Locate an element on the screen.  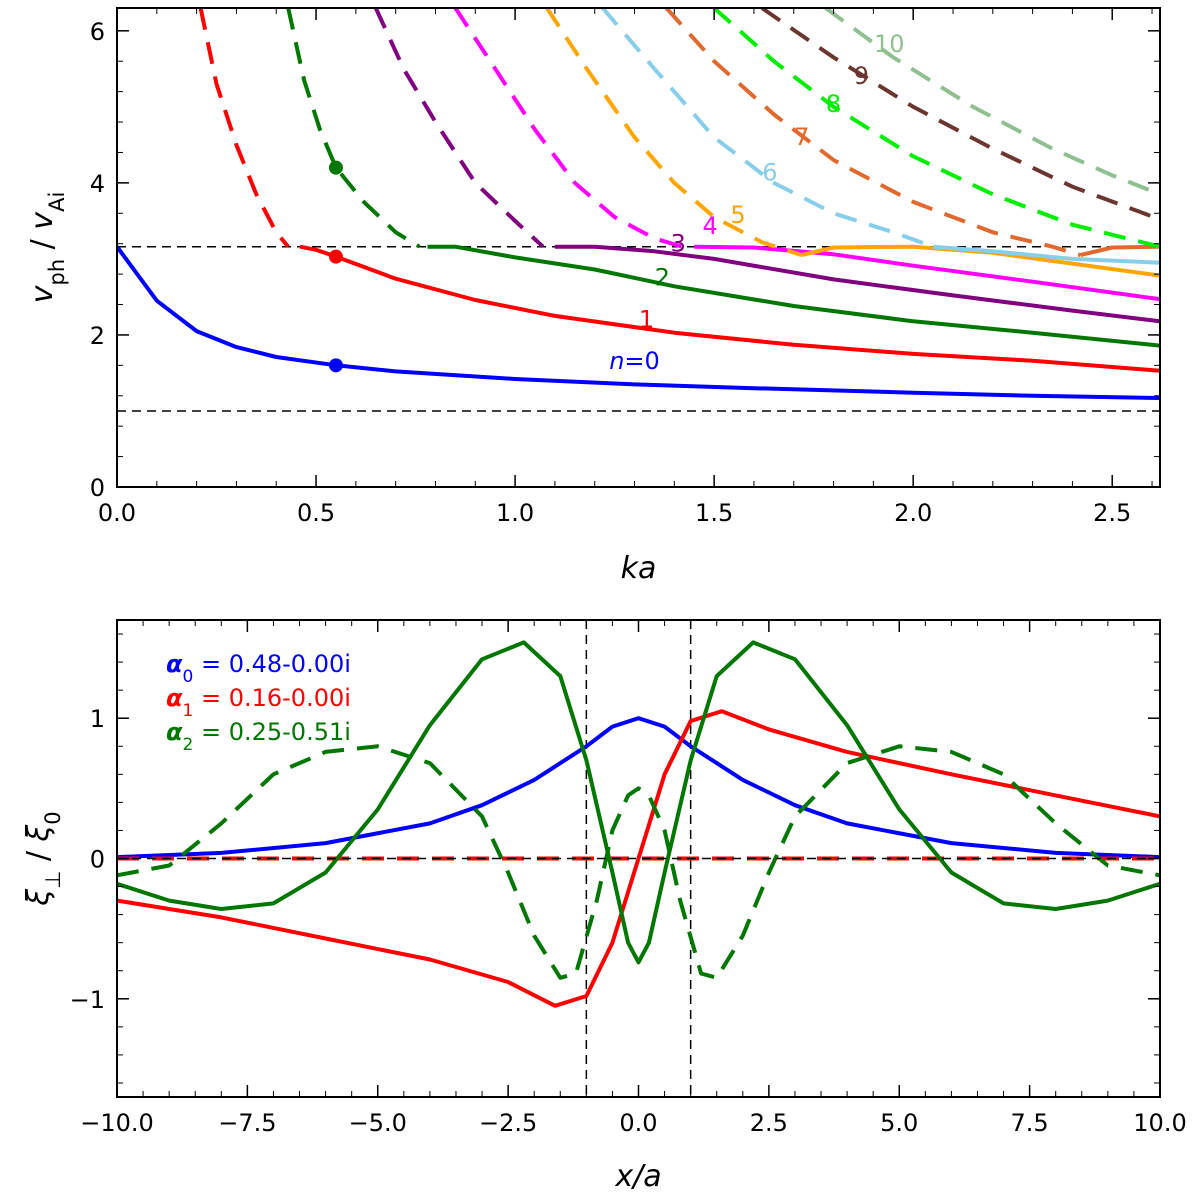
curve-label: 4 is located at coordinates (710, 226).